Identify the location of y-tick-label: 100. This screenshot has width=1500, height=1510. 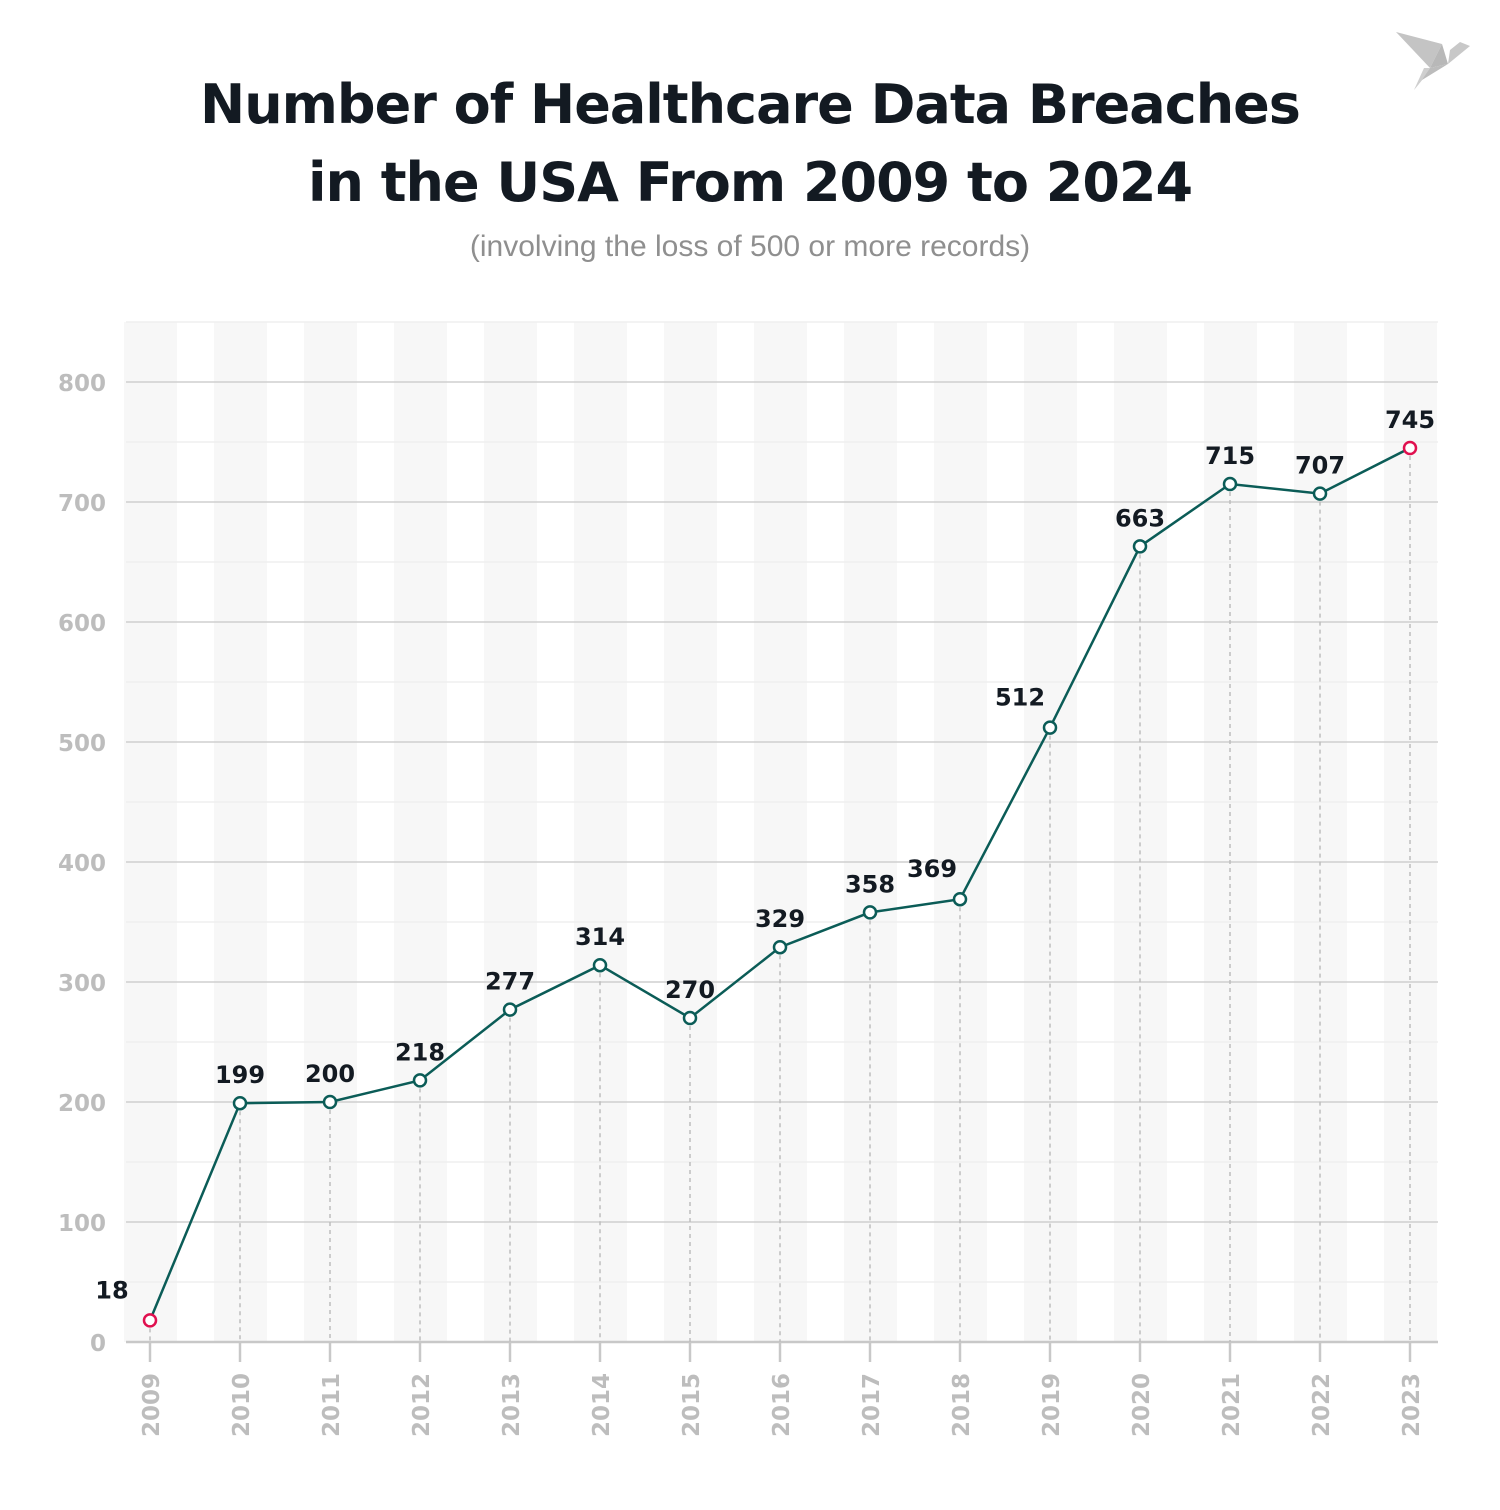
(82, 1224).